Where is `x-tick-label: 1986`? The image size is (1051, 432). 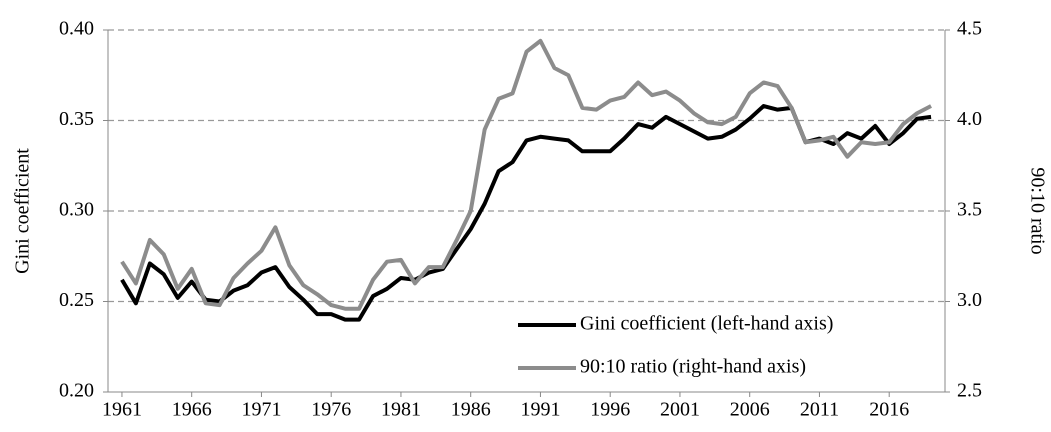 x-tick-label: 1986 is located at coordinates (471, 410).